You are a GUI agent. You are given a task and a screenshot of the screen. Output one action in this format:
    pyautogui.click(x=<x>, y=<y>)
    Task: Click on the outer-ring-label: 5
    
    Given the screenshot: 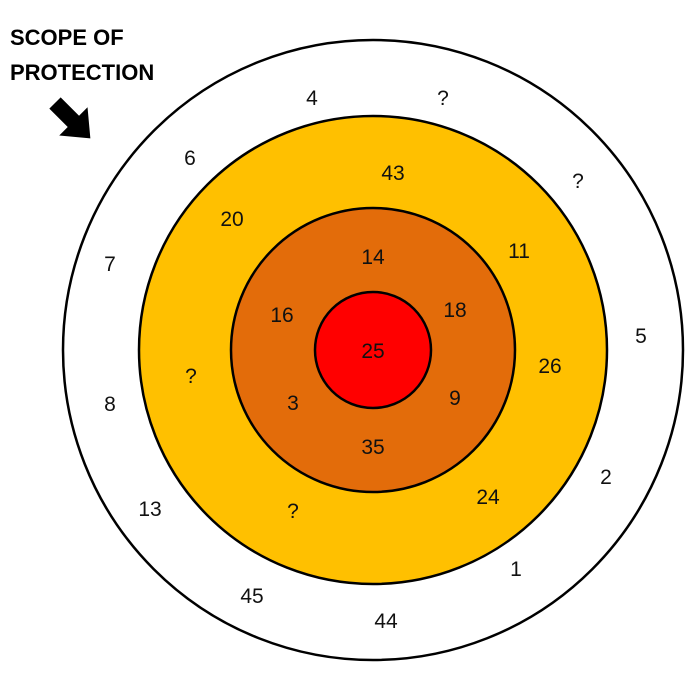 What is the action you would take?
    pyautogui.click(x=641, y=336)
    